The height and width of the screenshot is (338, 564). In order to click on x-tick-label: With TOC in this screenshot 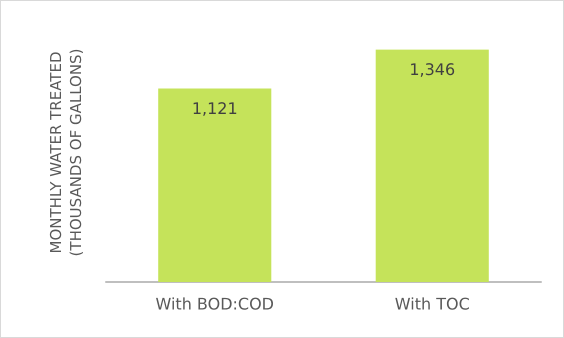, I will do `click(432, 304)`.